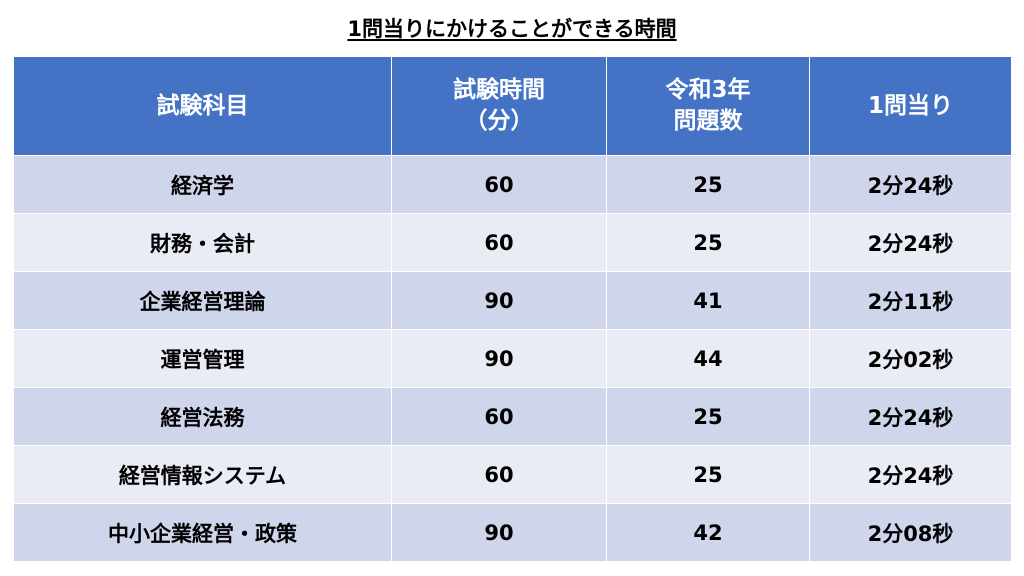 This screenshot has height=576, width=1024. I want to click on header-exam-time: 試験時間 （分）, so click(499, 106).